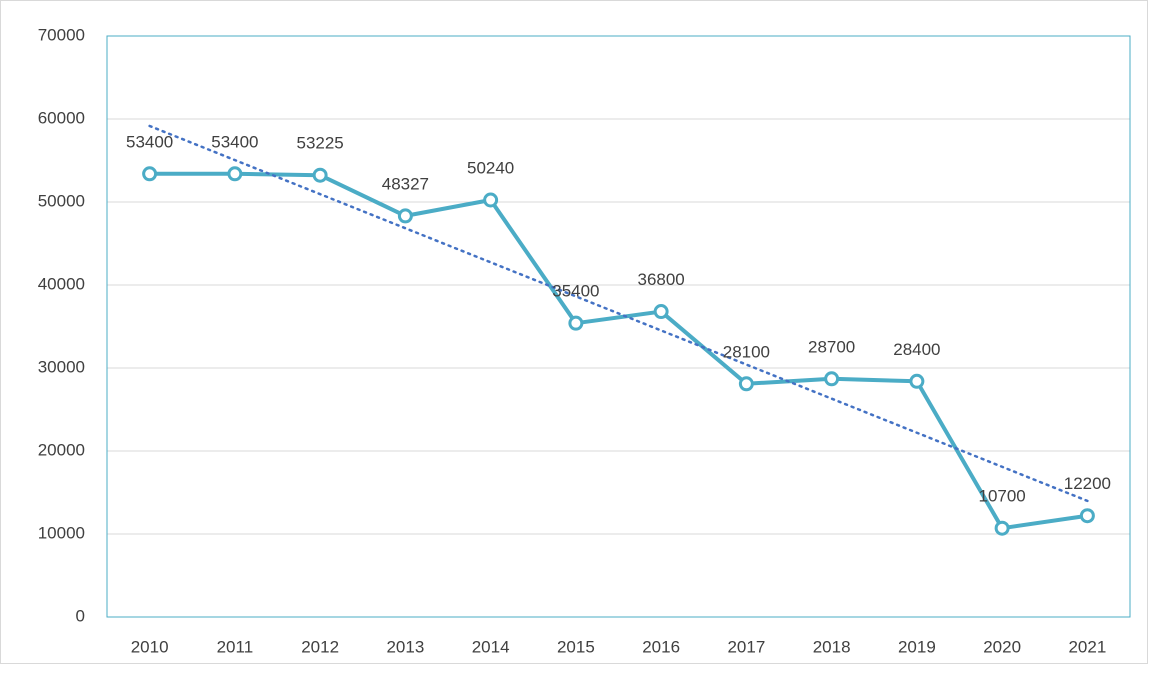  What do you see at coordinates (61, 34) in the screenshot?
I see `y-tick-label: 70000` at bounding box center [61, 34].